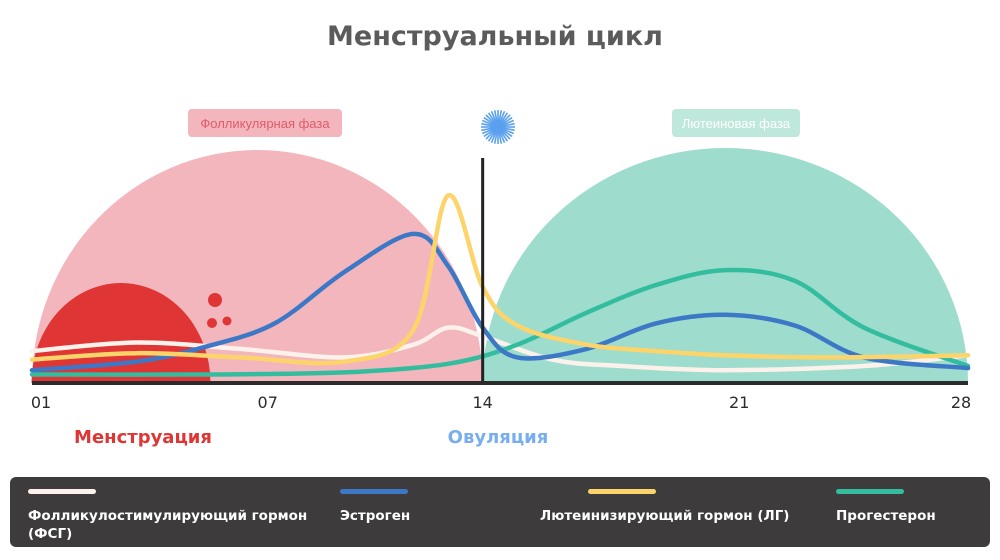  What do you see at coordinates (374, 491) in the screenshot?
I see `legend-swatch-estrogen` at bounding box center [374, 491].